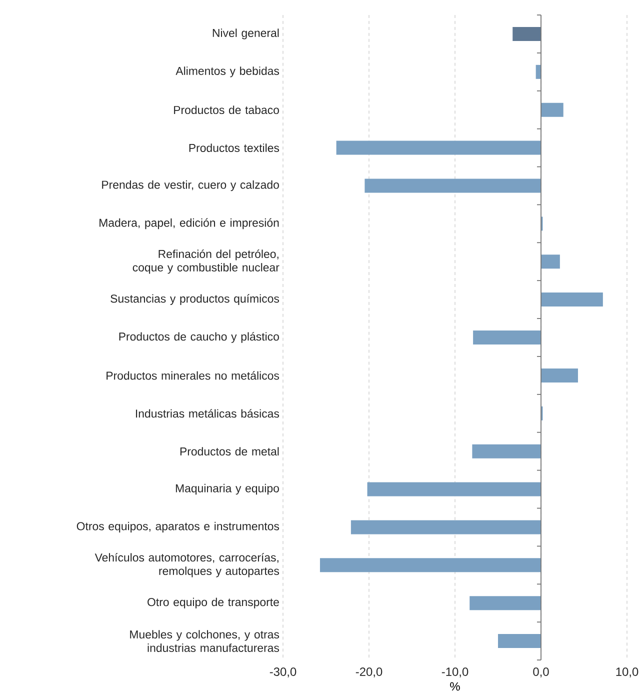  What do you see at coordinates (228, 72) in the screenshot?
I see `y-tick-label: Alimentos y bebidas` at bounding box center [228, 72].